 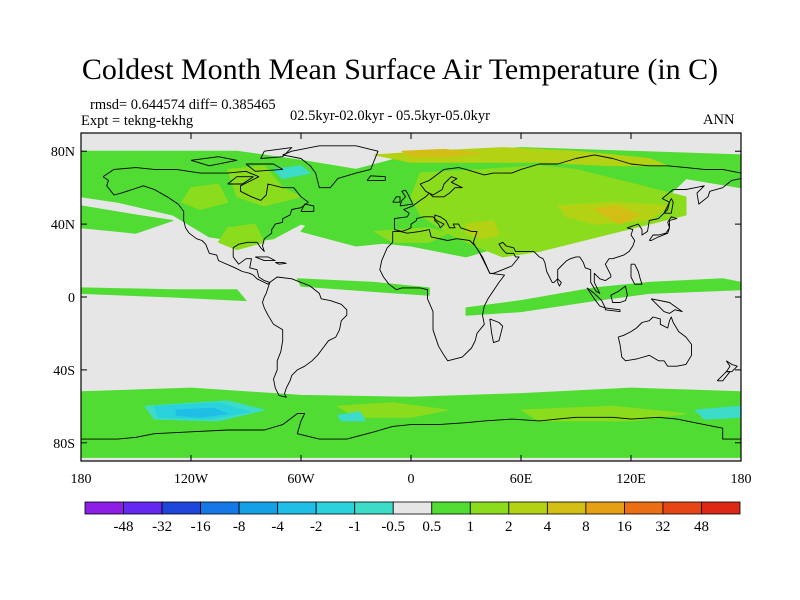 I want to click on stats-text: rmsd= 0.644574 diff= 0.385465, so click(x=183, y=105).